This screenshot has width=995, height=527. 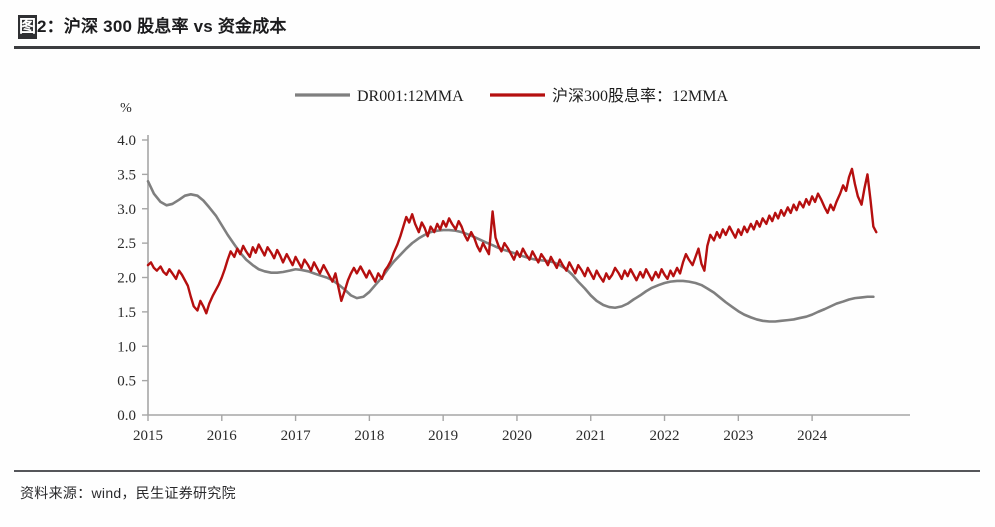 I want to click on y-tick-label: 1.0, so click(x=126, y=347).